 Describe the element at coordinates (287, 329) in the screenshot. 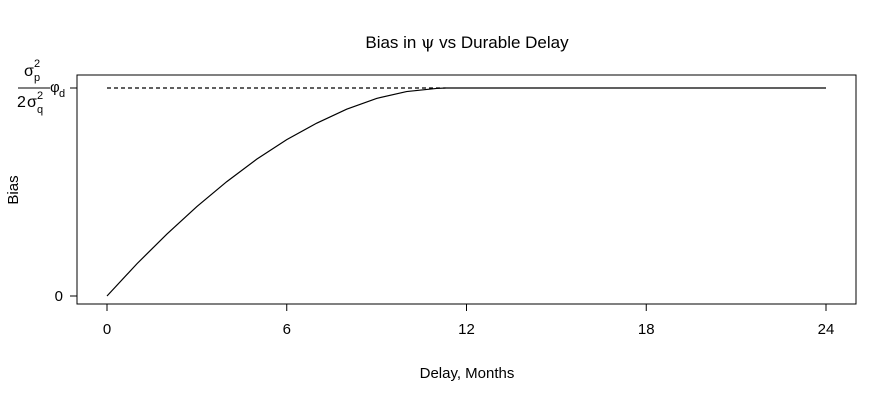

I see `x-tick-label: 6` at that location.